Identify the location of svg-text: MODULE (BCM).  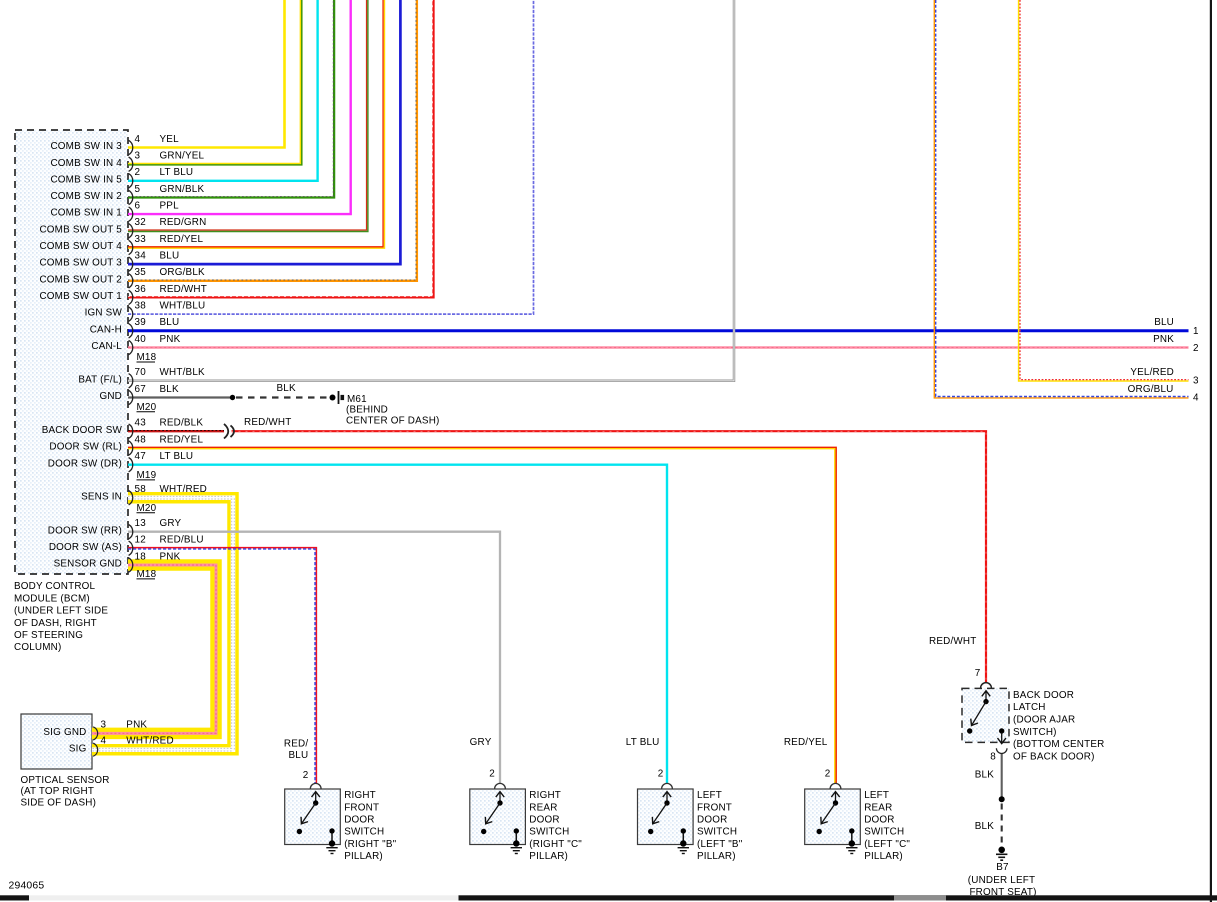
(52, 598).